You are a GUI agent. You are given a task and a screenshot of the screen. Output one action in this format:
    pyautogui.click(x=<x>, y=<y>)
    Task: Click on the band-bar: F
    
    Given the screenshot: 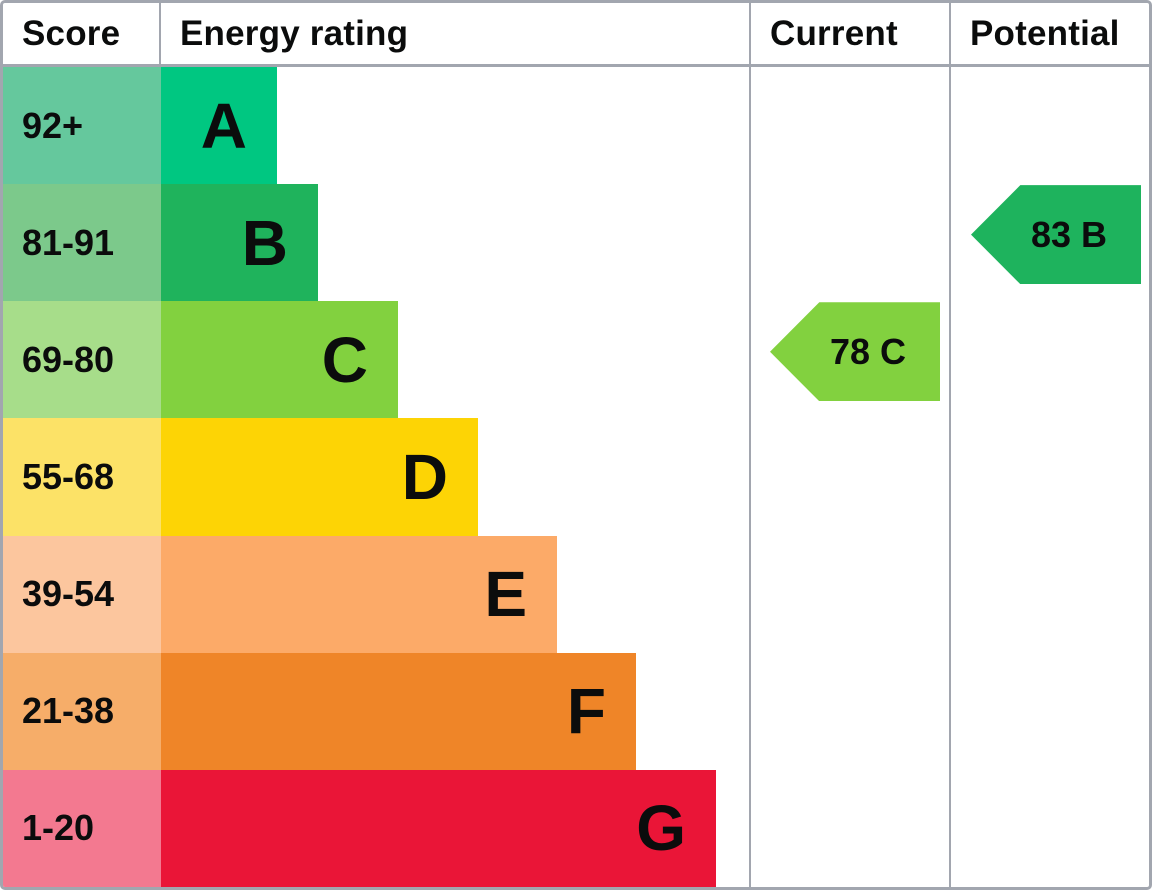 What is the action you would take?
    pyautogui.click(x=398, y=711)
    